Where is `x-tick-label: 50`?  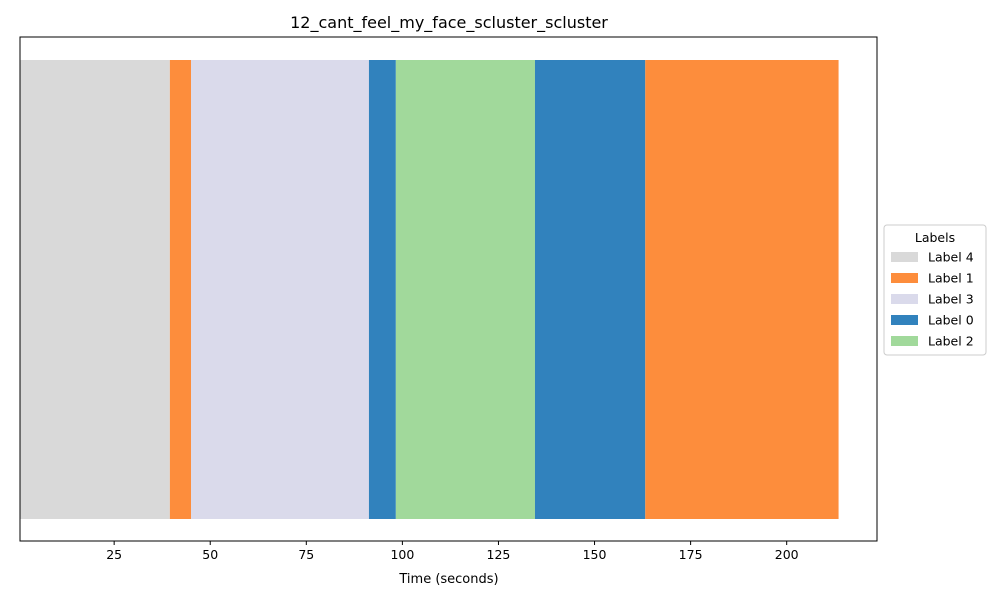 x-tick-label: 50 is located at coordinates (210, 554).